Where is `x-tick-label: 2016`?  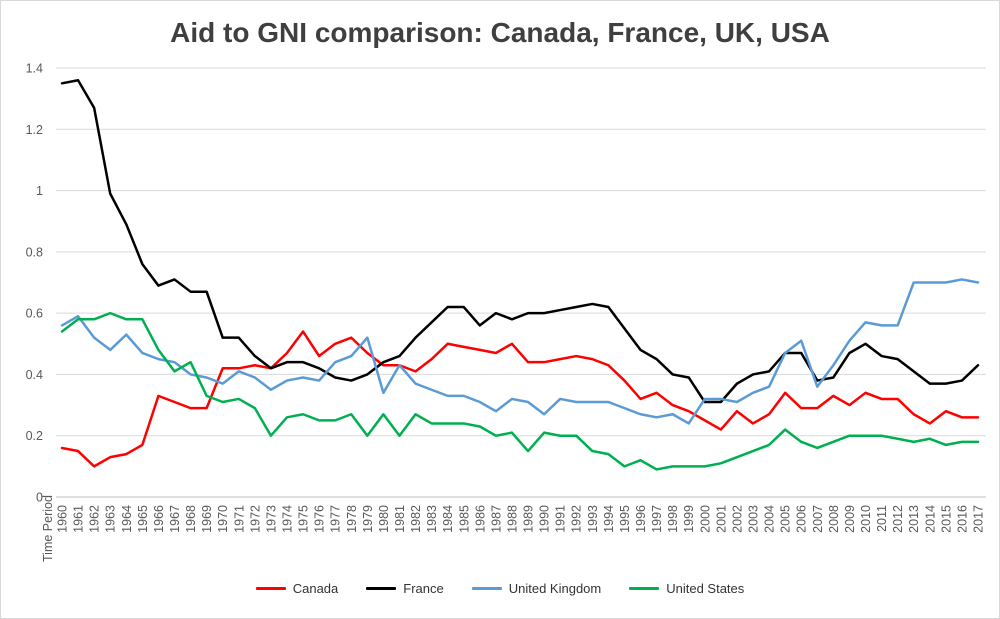
x-tick-label: 2016 is located at coordinates (962, 519).